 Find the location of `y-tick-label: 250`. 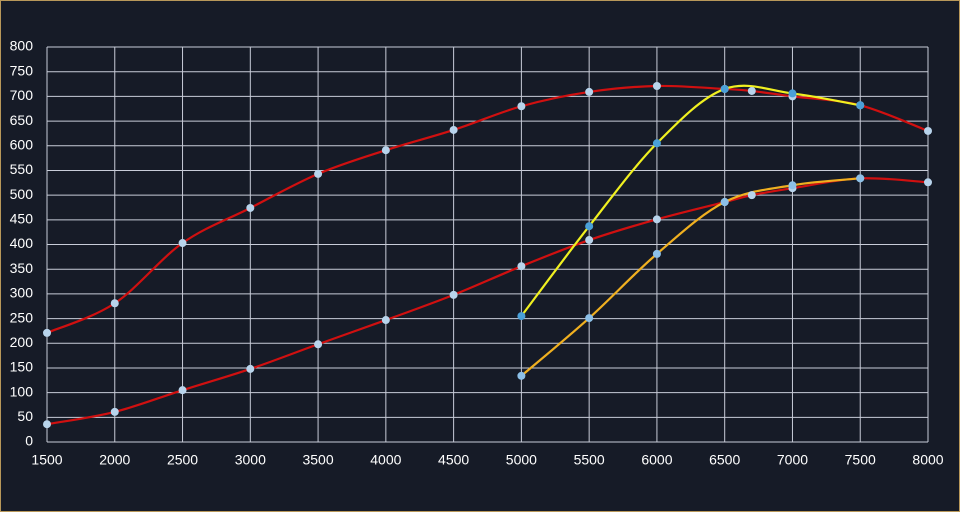

y-tick-label: 250 is located at coordinates (22, 317).